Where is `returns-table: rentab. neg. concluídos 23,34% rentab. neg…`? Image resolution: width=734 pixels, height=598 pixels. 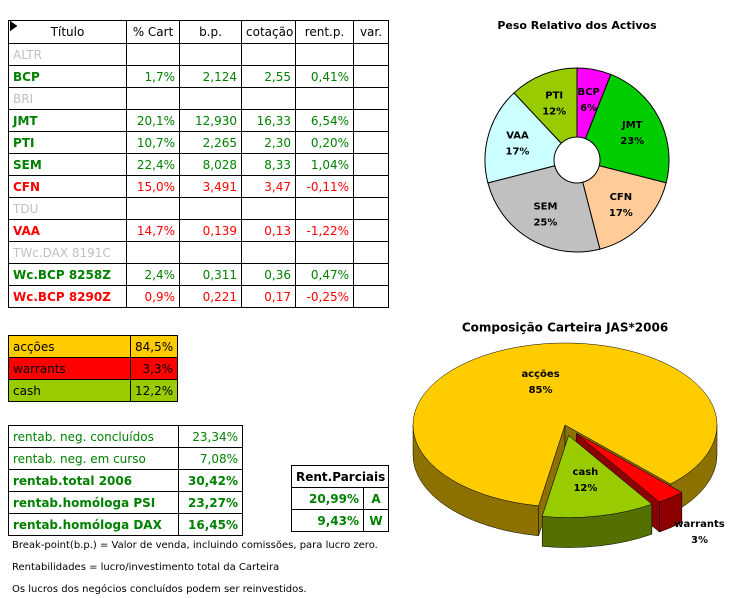
returns-table: rentab. neg. concluídos 23,34% rentab. neg… is located at coordinates (125, 480).